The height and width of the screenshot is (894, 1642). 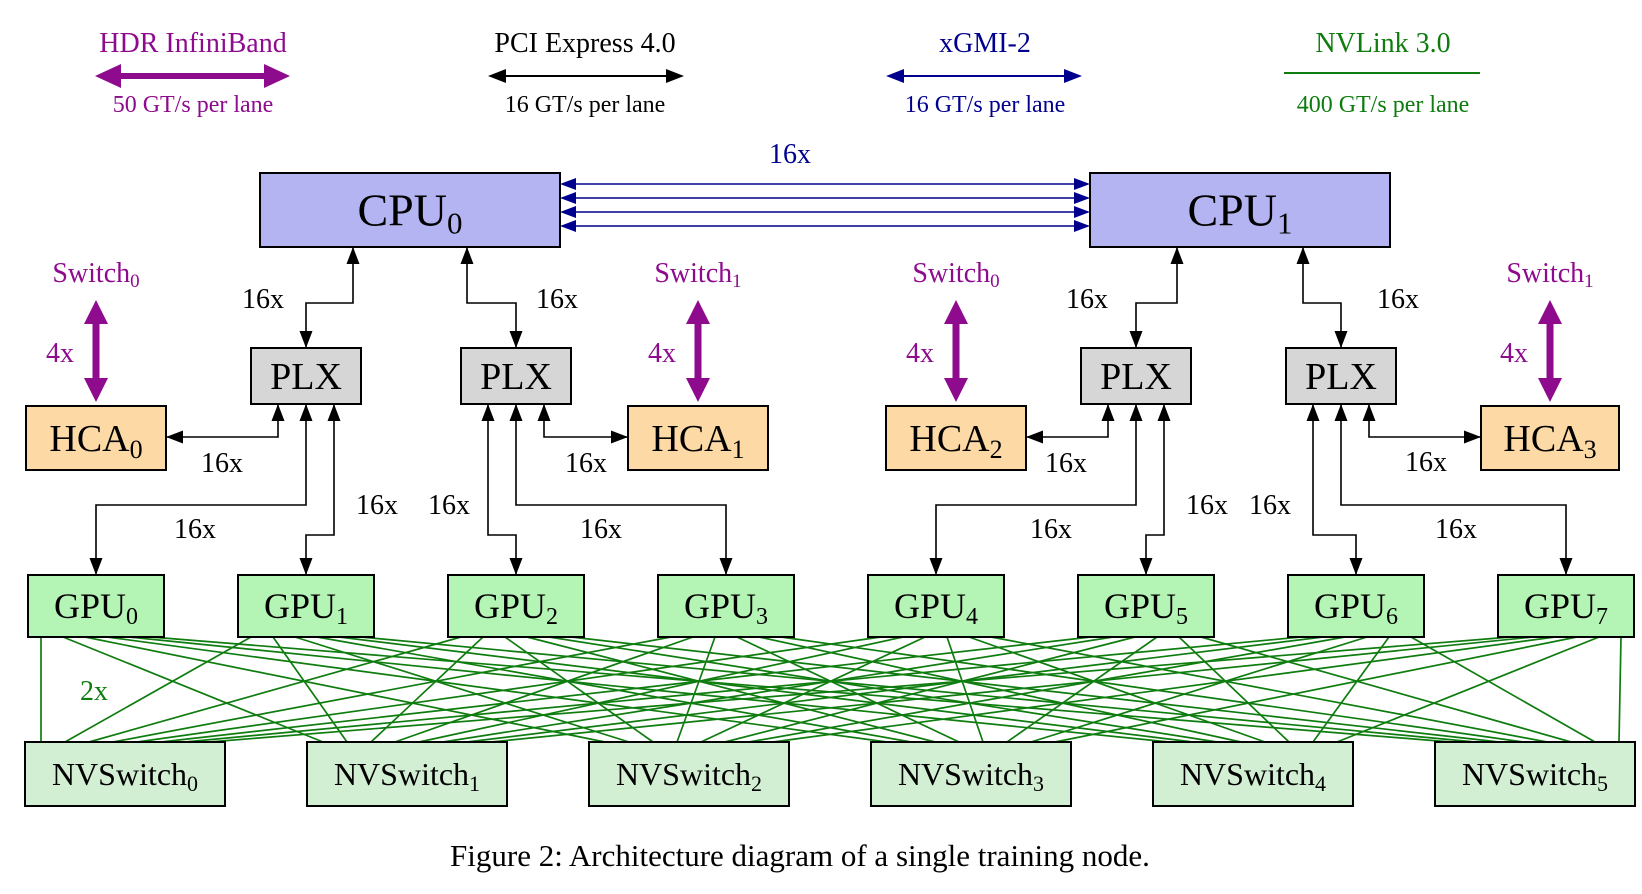 I want to click on nvlink-gpu6-nvswitch3, so click(x=1199, y=689).